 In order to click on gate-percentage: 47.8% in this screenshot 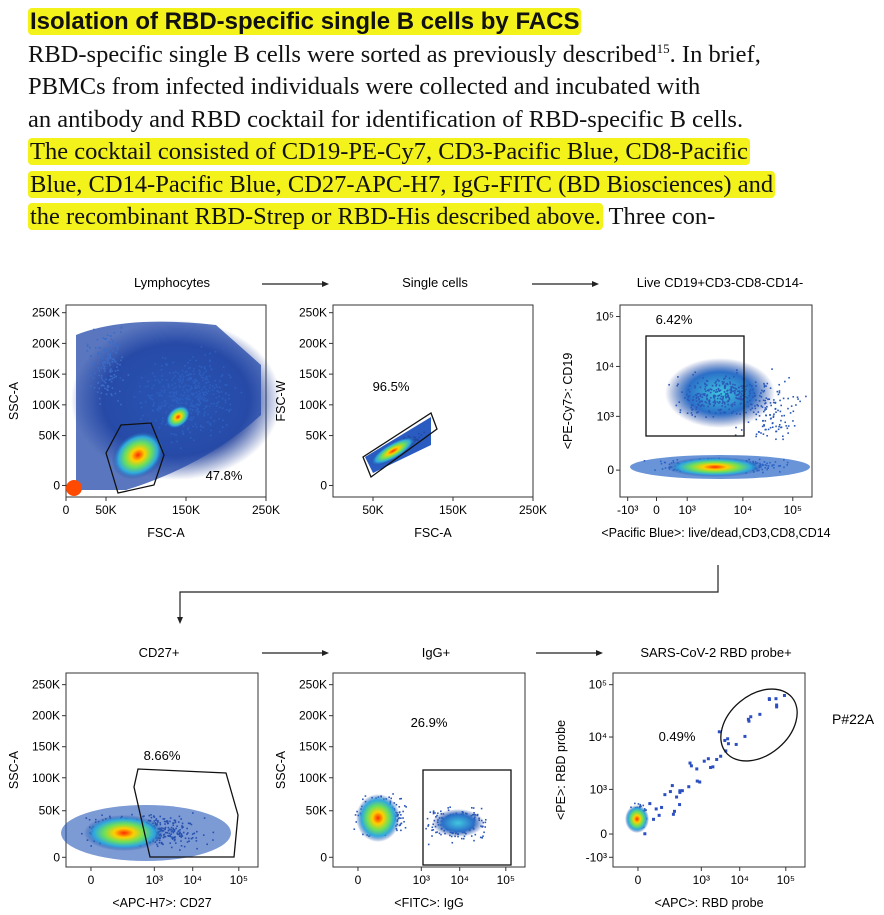, I will do `click(224, 475)`.